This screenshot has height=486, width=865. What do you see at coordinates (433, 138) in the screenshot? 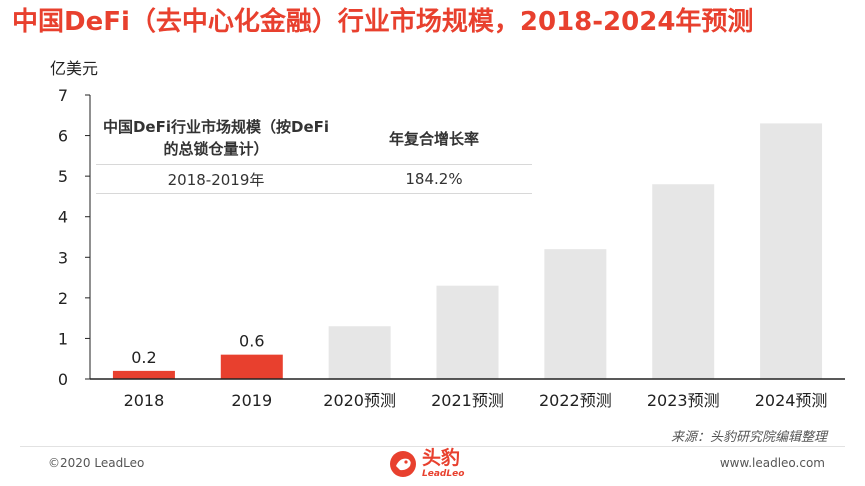
I see `cagr-header-growth-rate: 年复合增长率` at bounding box center [433, 138].